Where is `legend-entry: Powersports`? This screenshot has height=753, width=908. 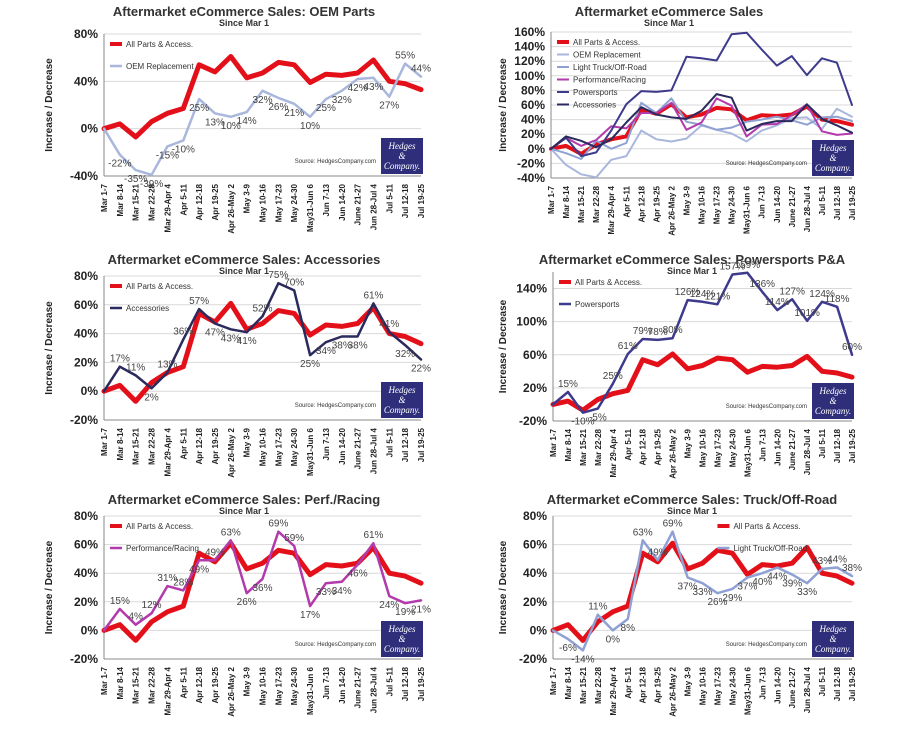 legend-entry: Powersports is located at coordinates (595, 92).